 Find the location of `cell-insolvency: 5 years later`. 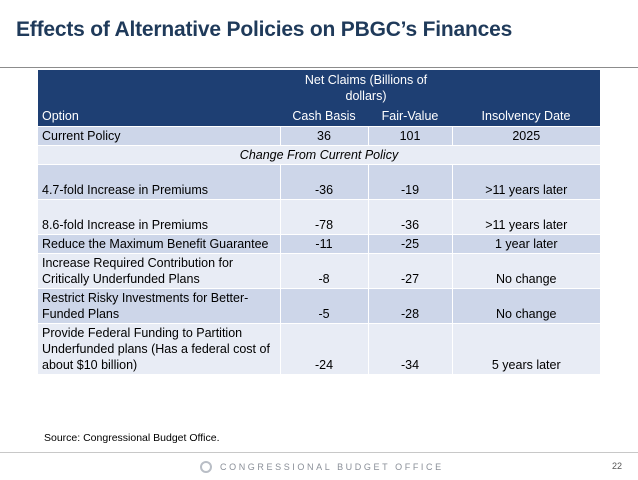

cell-insolvency: 5 years later is located at coordinates (525, 348).